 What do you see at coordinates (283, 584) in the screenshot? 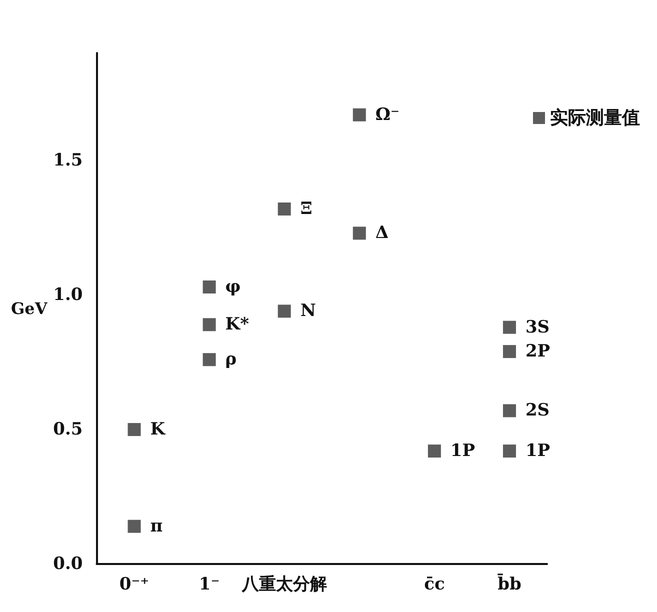
I see `x-tick-label: 八重太分解` at bounding box center [283, 584].